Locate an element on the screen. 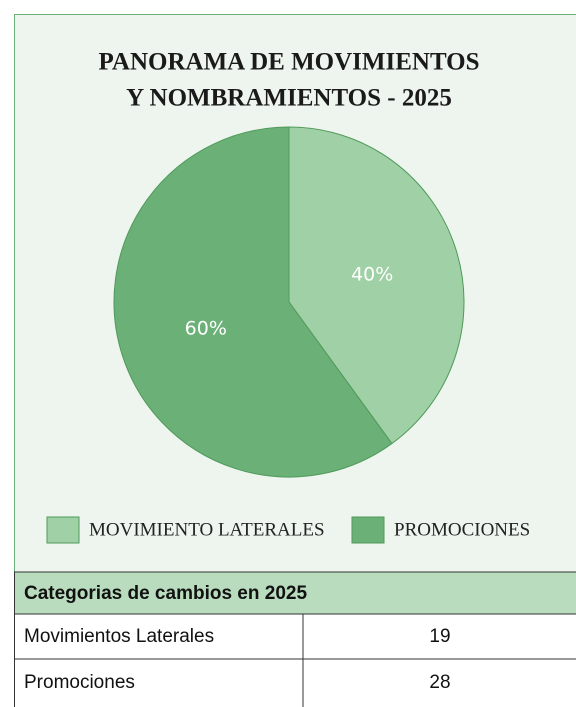 Image resolution: width=576 pixels, height=707 pixels. value-label: 60% is located at coordinates (206, 329).